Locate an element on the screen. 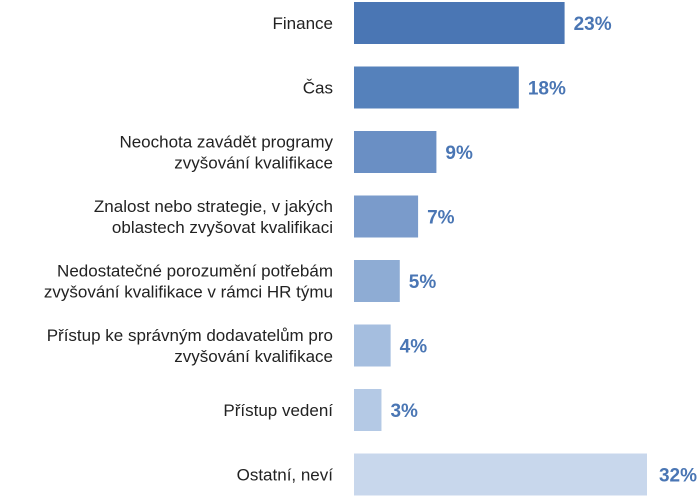 This screenshot has width=700, height=500. category-label-line: Přístup vedení is located at coordinates (278, 410).